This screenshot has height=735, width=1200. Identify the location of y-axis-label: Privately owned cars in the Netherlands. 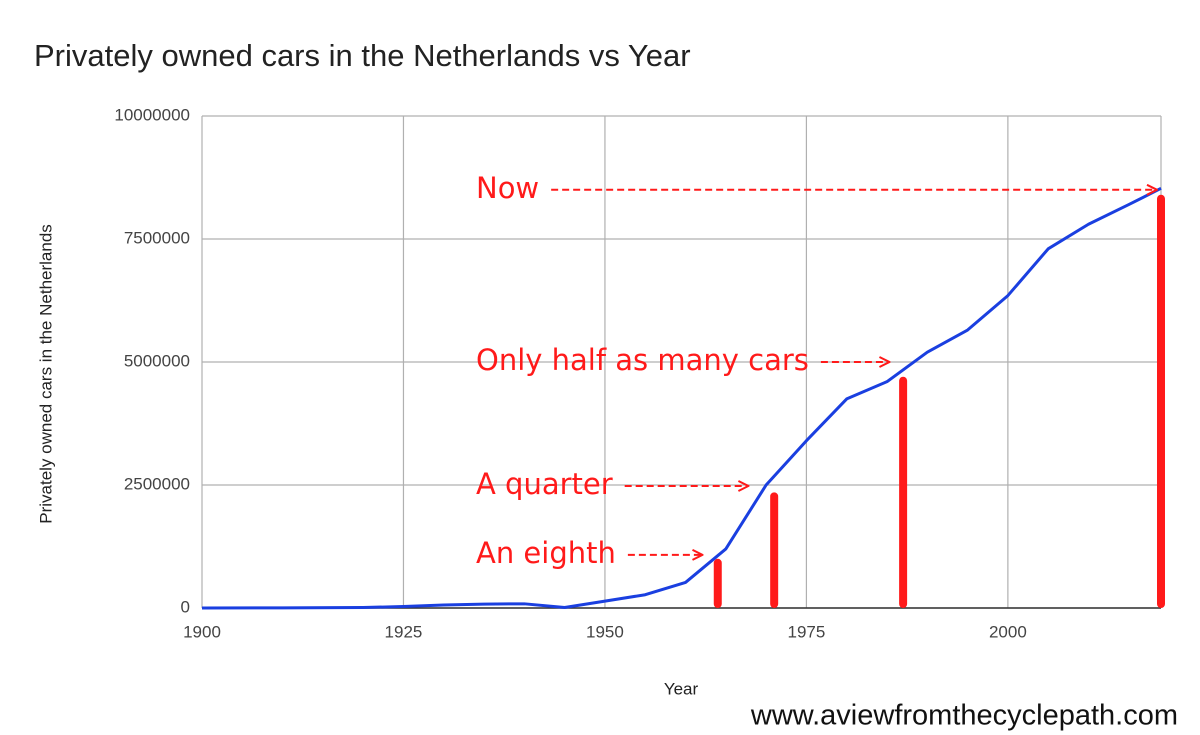
(45, 374).